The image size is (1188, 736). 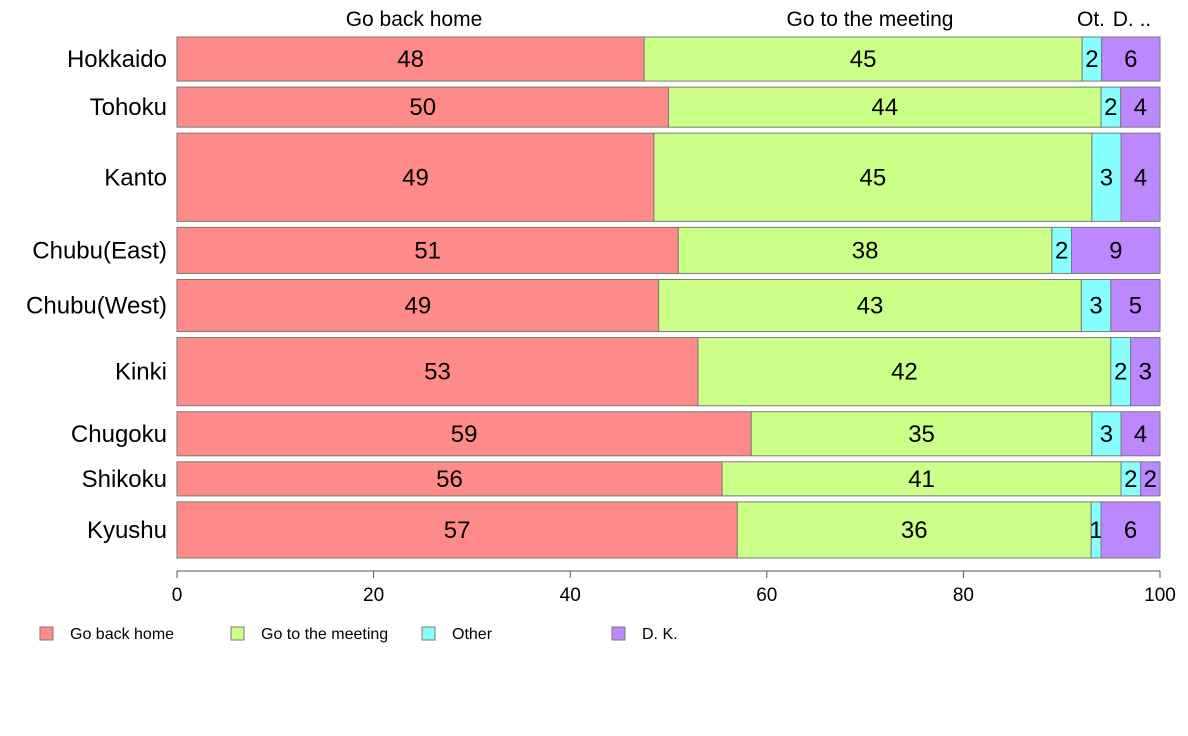 I want to click on bar-hokkaido-d-k, so click(x=1131, y=59).